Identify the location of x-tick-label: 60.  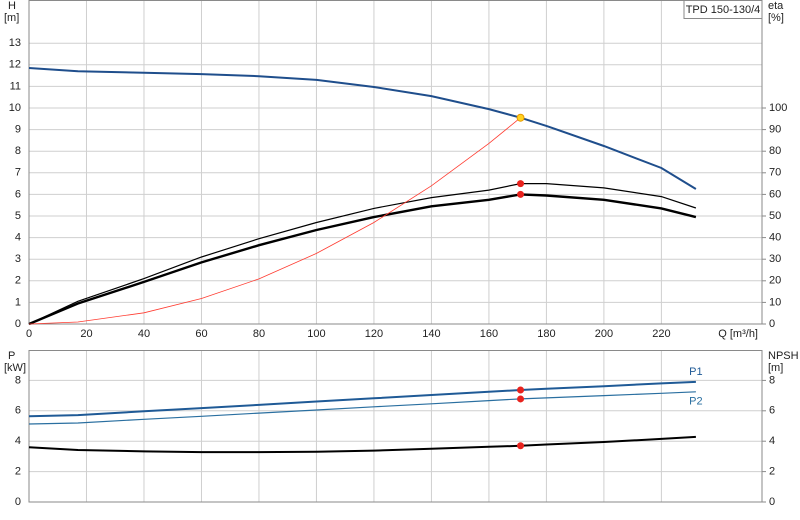
(201, 334).